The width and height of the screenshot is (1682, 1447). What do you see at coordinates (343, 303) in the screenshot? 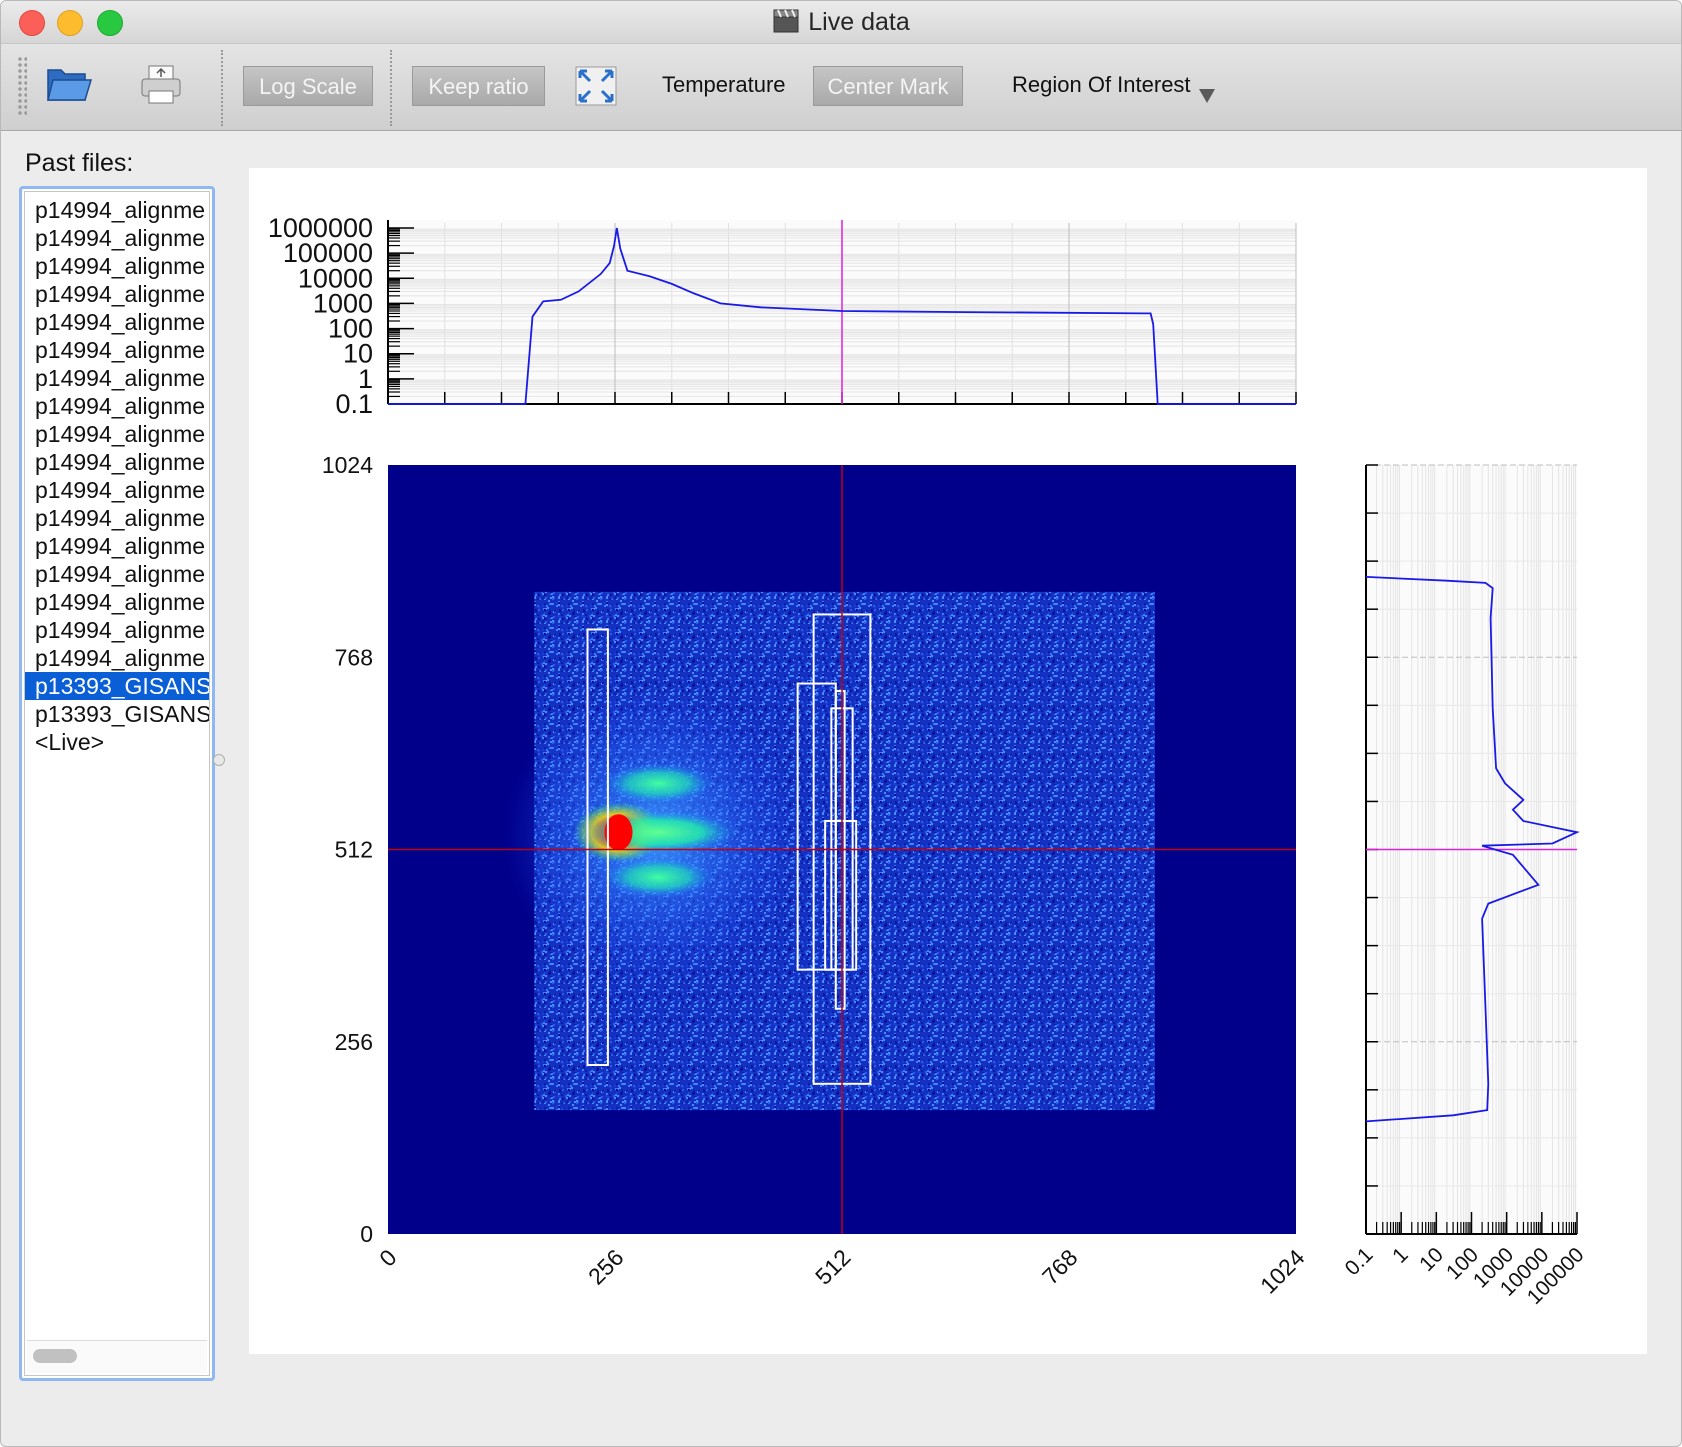
I see `profile-y-tick-label: 1000` at bounding box center [343, 303].